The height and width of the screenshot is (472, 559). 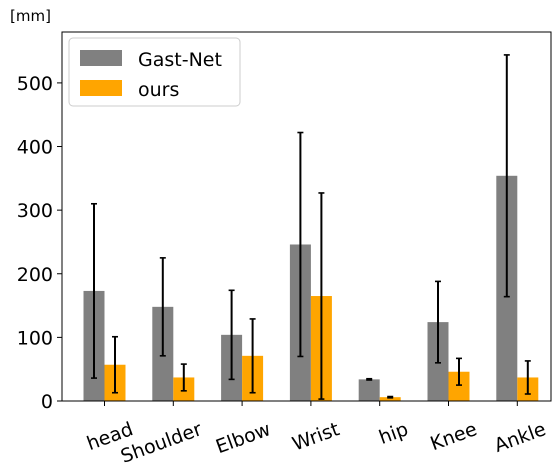 What do you see at coordinates (315, 436) in the screenshot?
I see `x-tick-label-wrist: Wrist` at bounding box center [315, 436].